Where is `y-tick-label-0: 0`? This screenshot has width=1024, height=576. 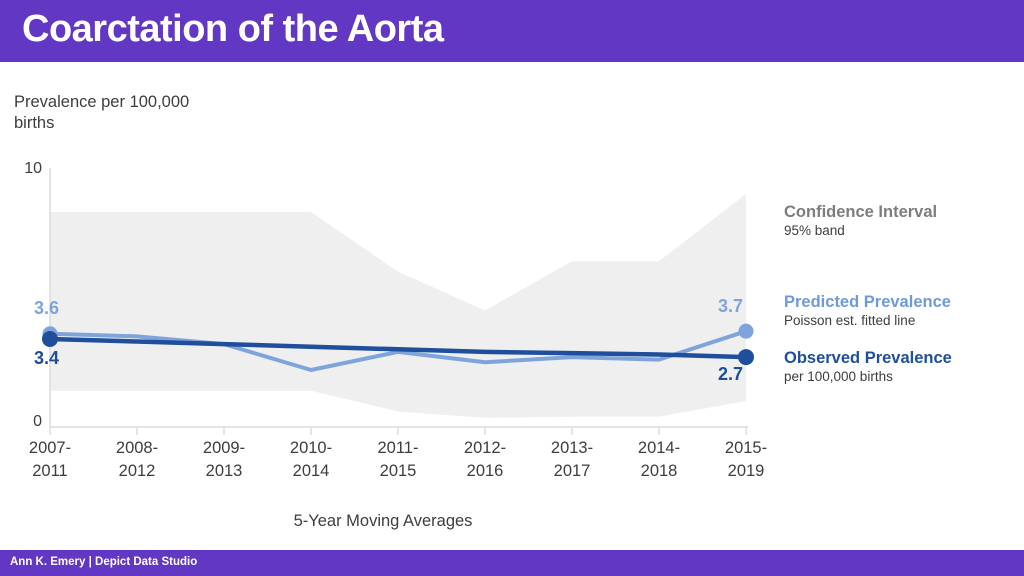 y-tick-label-0: 0 is located at coordinates (37, 421).